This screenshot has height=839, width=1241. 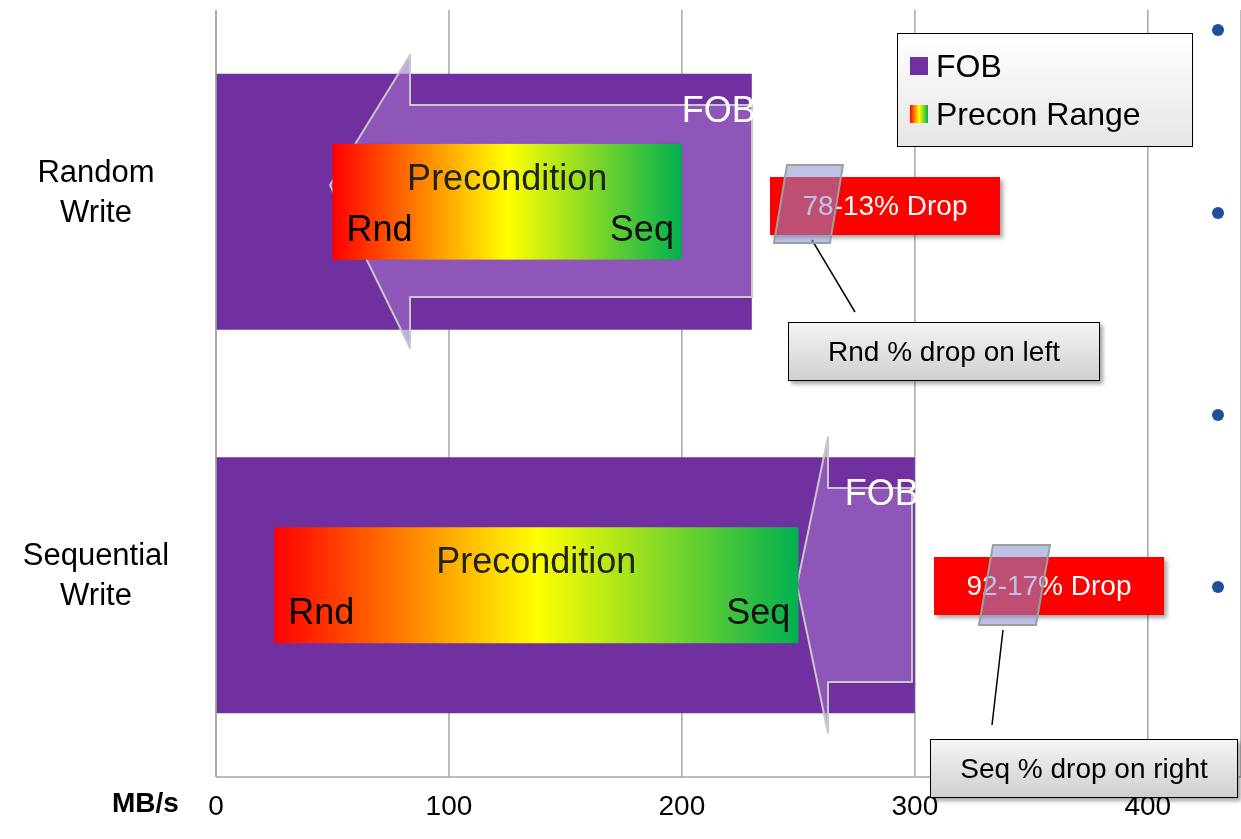 What do you see at coordinates (682, 805) in the screenshot?
I see `x-tick-label: 200` at bounding box center [682, 805].